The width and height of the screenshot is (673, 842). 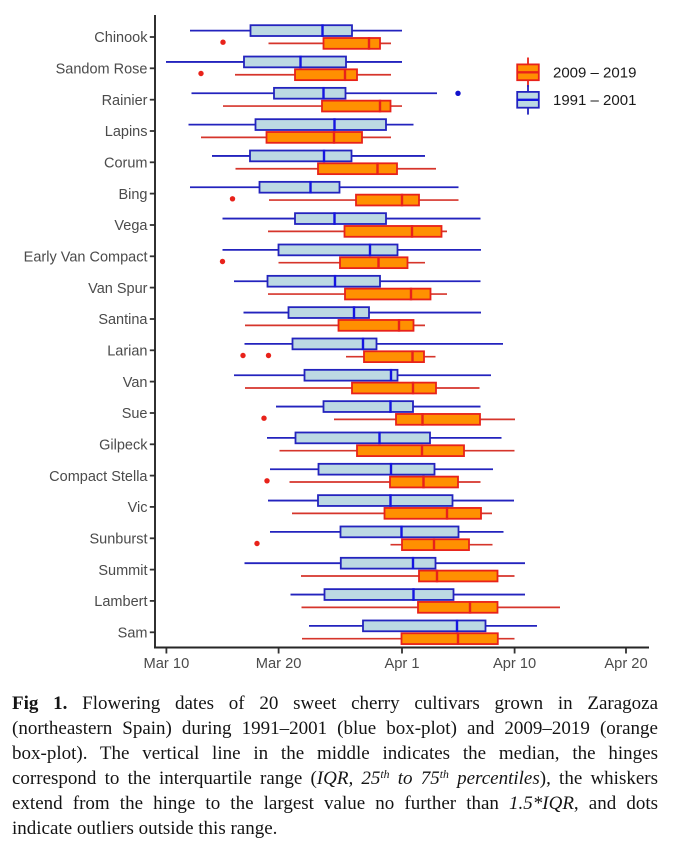 What do you see at coordinates (127, 352) in the screenshot?
I see `svg-text: Larian` at bounding box center [127, 352].